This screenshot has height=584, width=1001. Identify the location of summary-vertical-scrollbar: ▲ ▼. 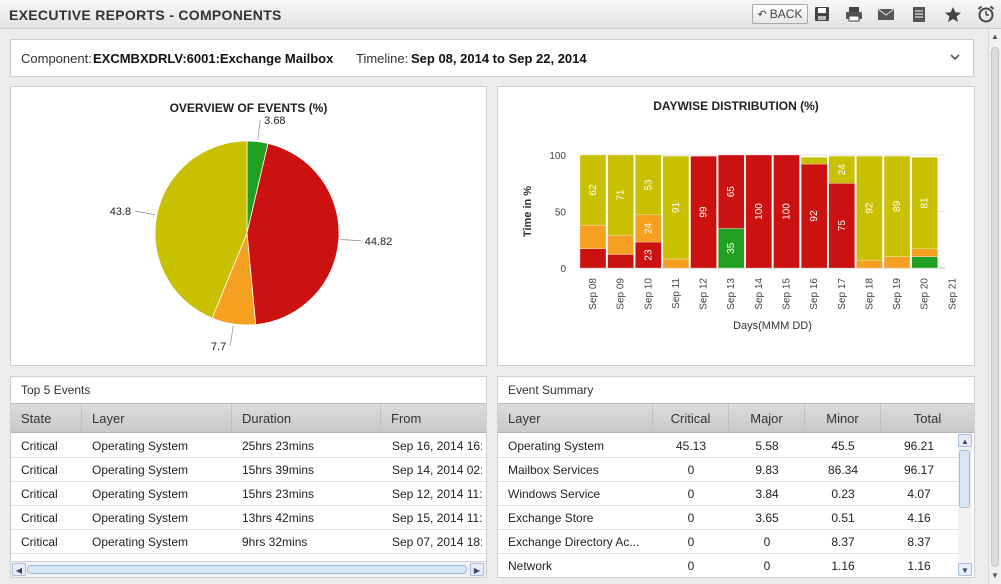
(965, 505).